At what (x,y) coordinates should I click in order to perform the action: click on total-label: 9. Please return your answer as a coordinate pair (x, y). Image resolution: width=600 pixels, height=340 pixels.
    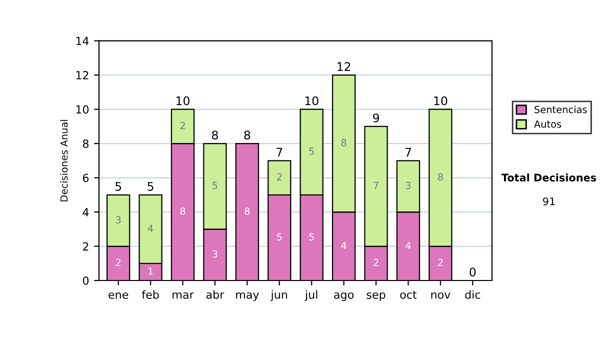
    Looking at the image, I should click on (376, 117).